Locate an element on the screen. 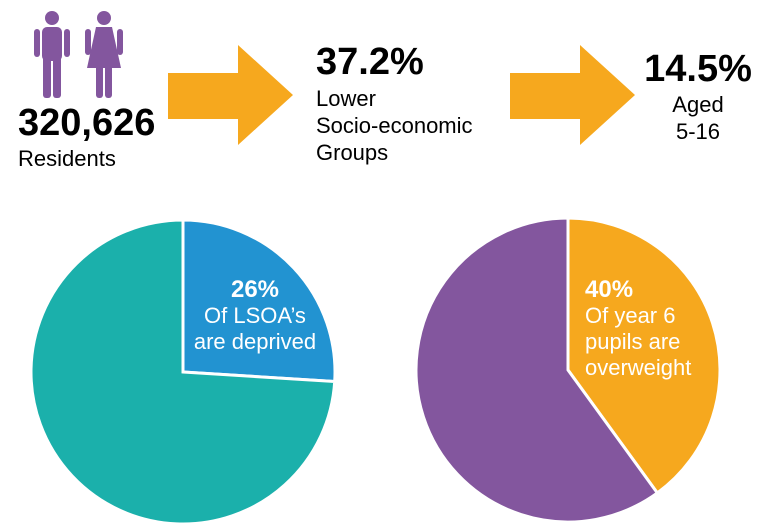 This screenshot has width=766, height=530. male-female-people-icon is located at coordinates (78, 54).